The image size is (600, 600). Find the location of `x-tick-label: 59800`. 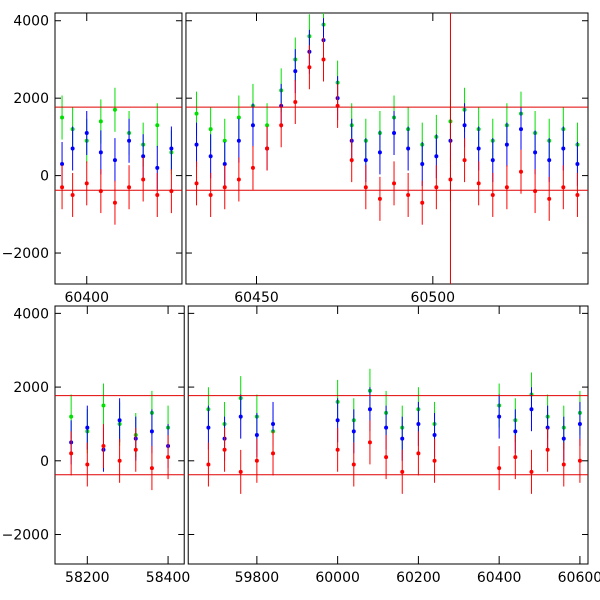

x-tick-label: 59800 is located at coordinates (257, 578).